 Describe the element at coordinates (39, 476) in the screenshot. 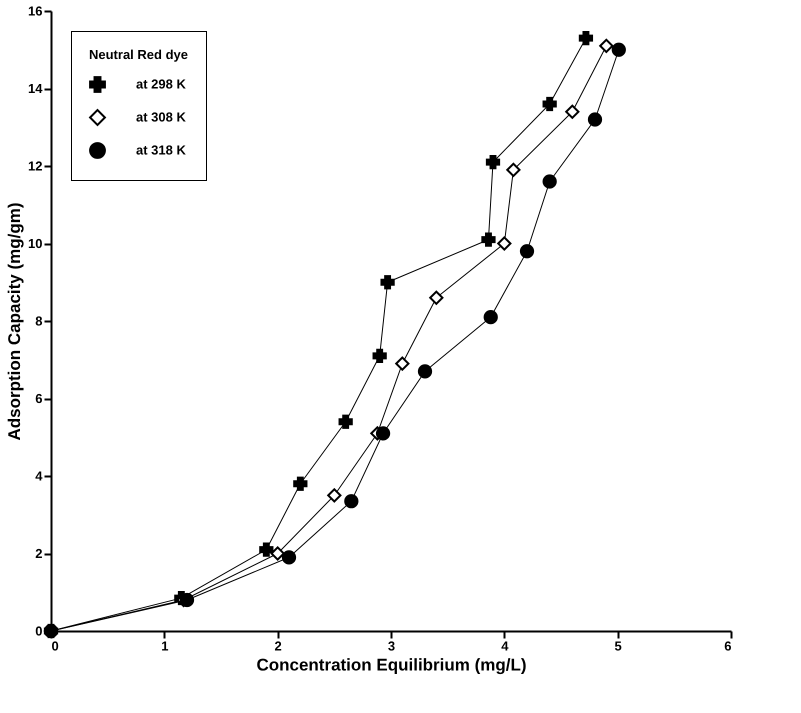

I see `y-tick-label: 4` at that location.